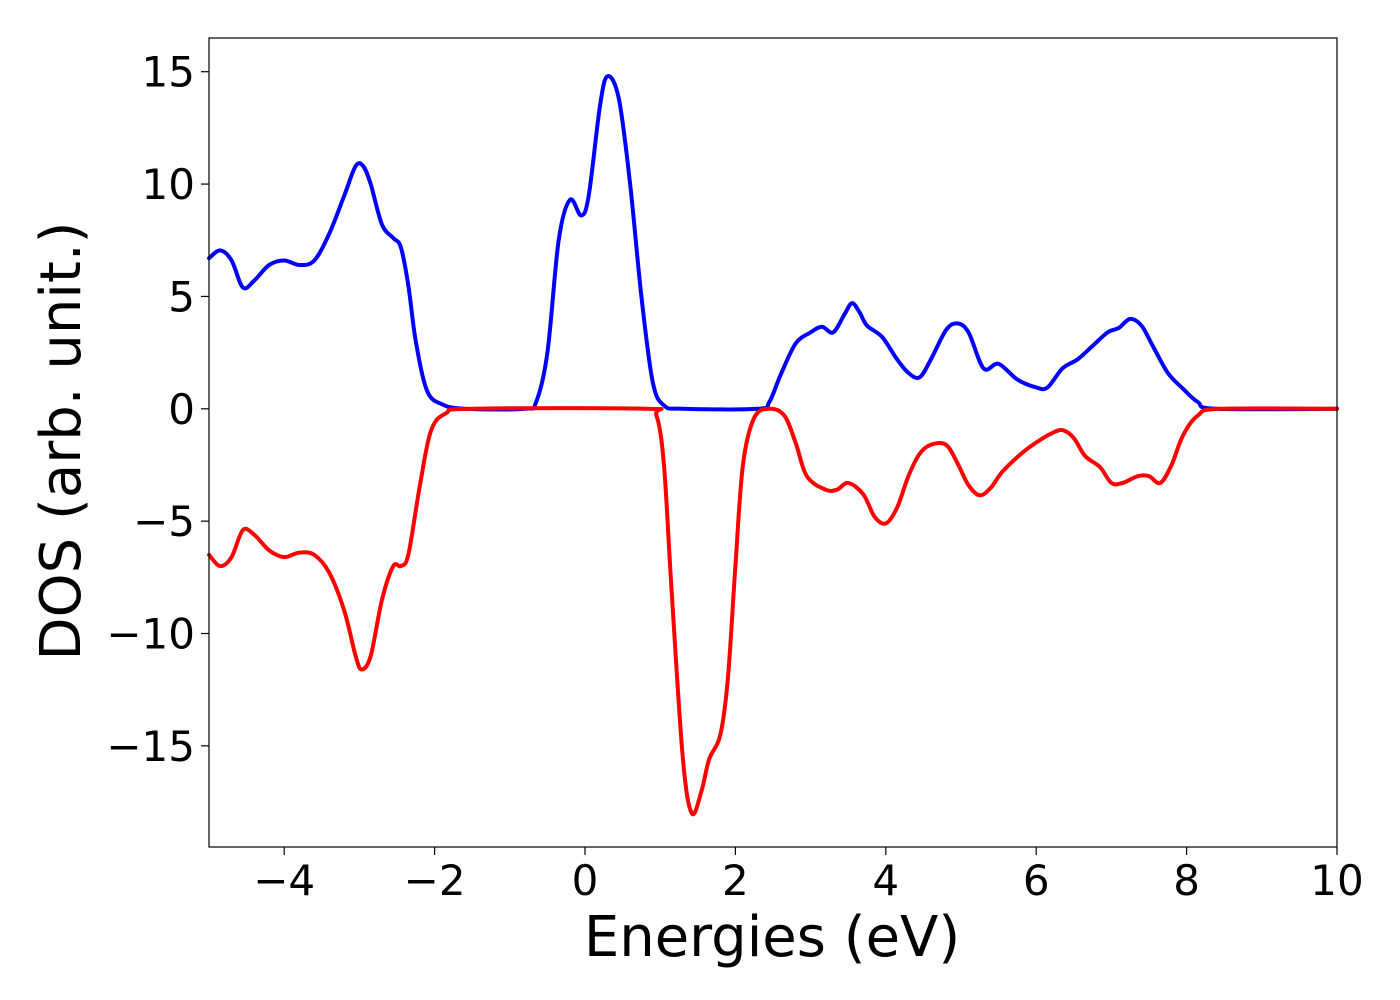 The image size is (1400, 1000). I want to click on x-axis-label: Energies (eV), so click(772, 937).